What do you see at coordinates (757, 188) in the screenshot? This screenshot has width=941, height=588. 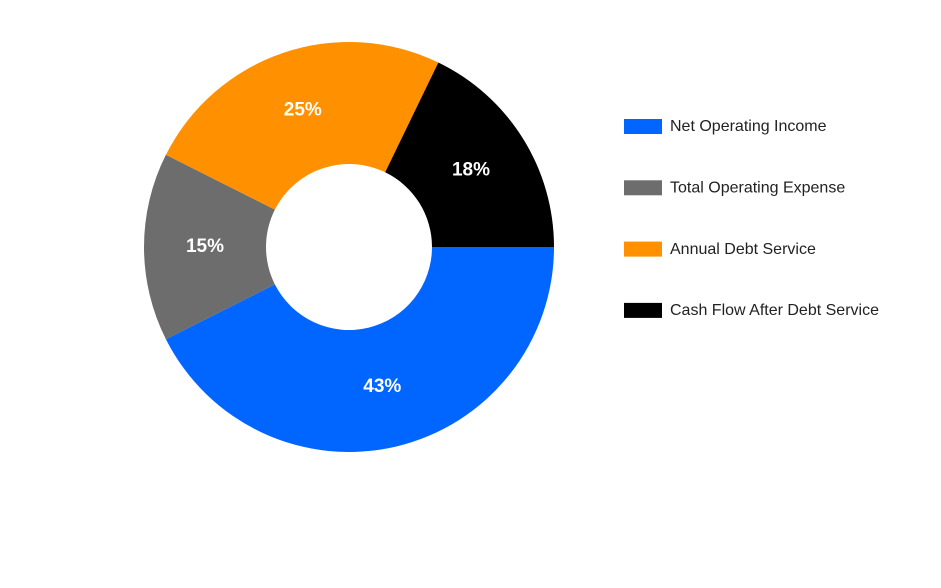 I see `legend-label: Total Operating Expense` at bounding box center [757, 188].